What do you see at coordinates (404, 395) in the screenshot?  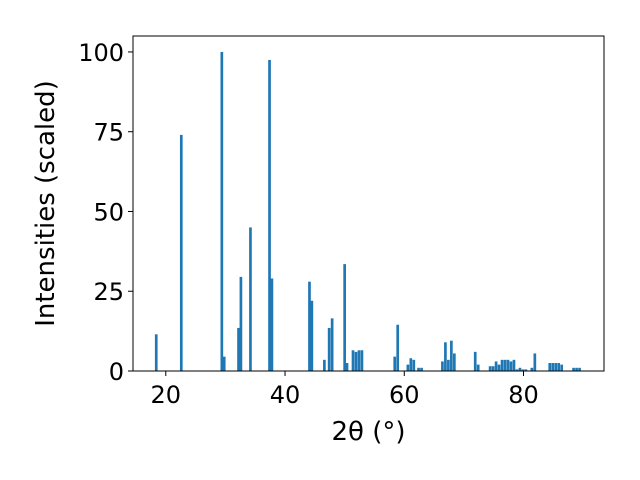 I see `x-tick-label: 60` at bounding box center [404, 395].